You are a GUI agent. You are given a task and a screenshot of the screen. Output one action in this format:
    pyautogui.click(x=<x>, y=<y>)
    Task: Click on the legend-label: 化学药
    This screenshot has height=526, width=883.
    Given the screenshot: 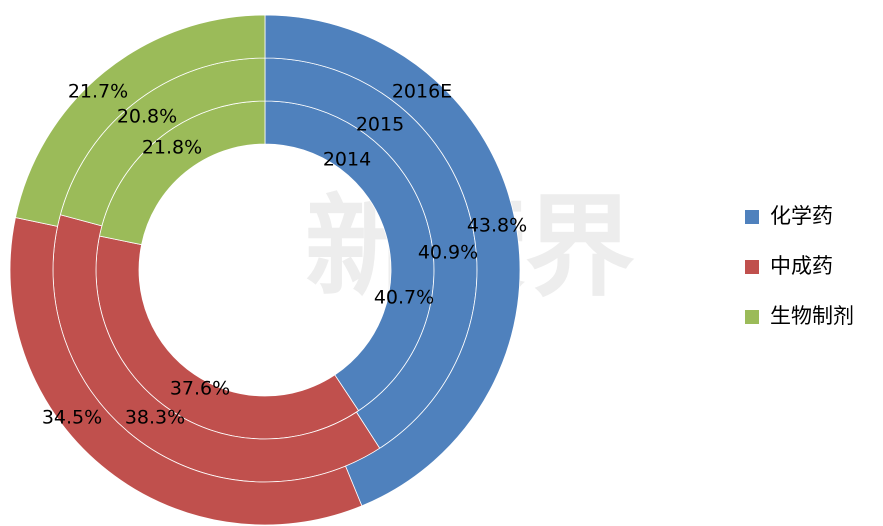 What is the action you would take?
    pyautogui.click(x=801, y=216)
    